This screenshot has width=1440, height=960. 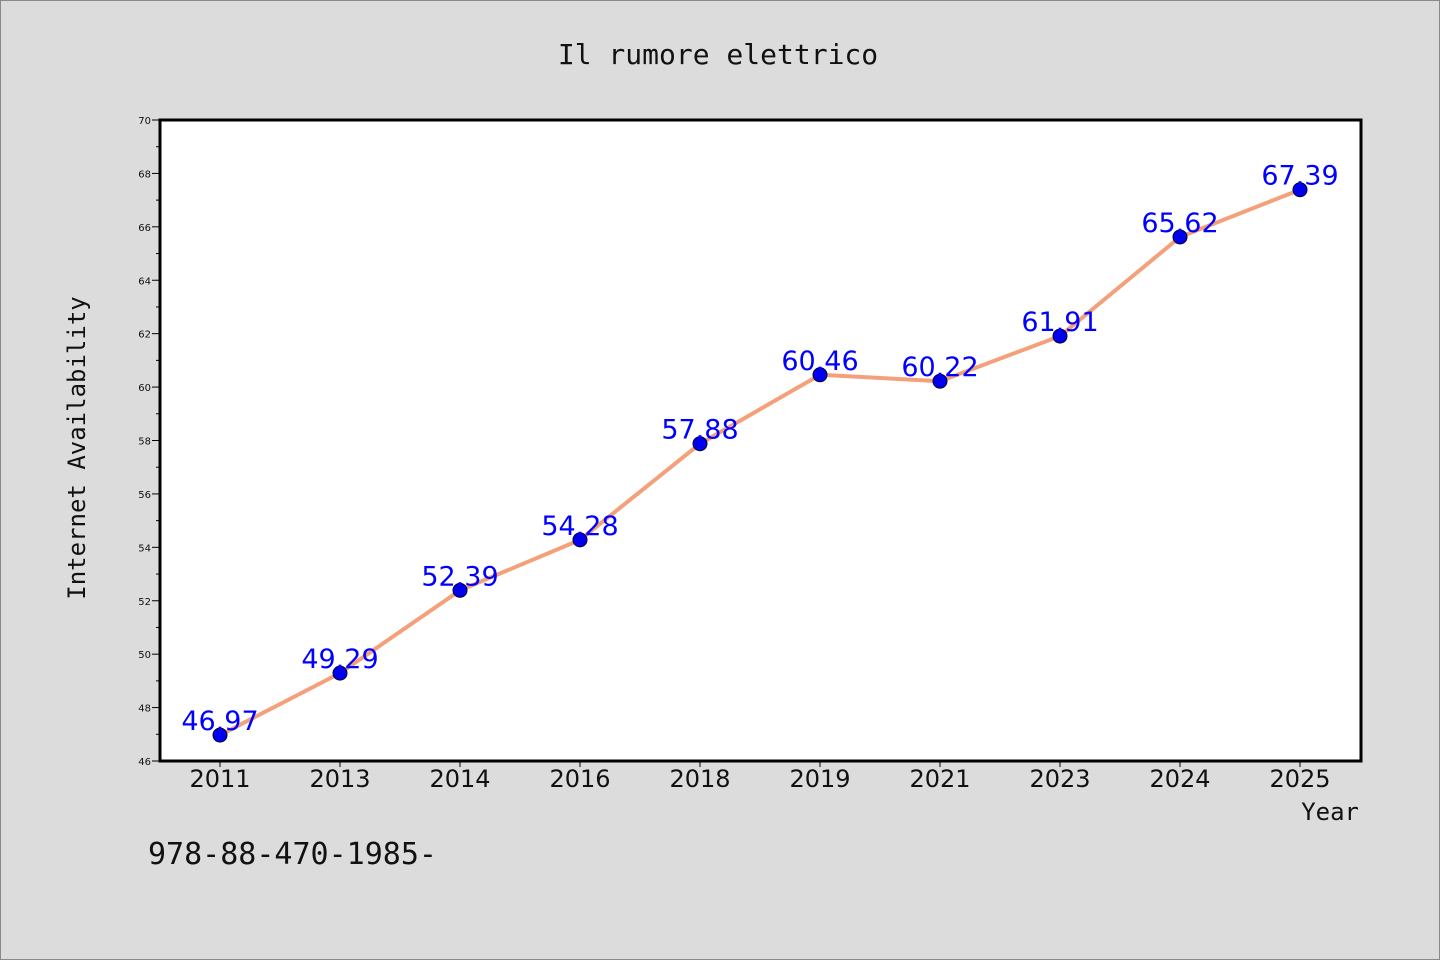 What do you see at coordinates (459, 779) in the screenshot?
I see `x-tick-label: 2014` at bounding box center [459, 779].